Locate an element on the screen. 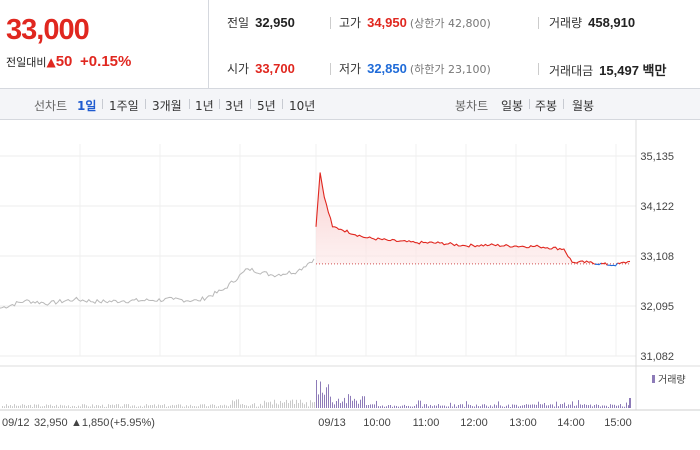 Image resolution: width=700 pixels, height=450 pixels. today-up-fill is located at coordinates (473, 218).